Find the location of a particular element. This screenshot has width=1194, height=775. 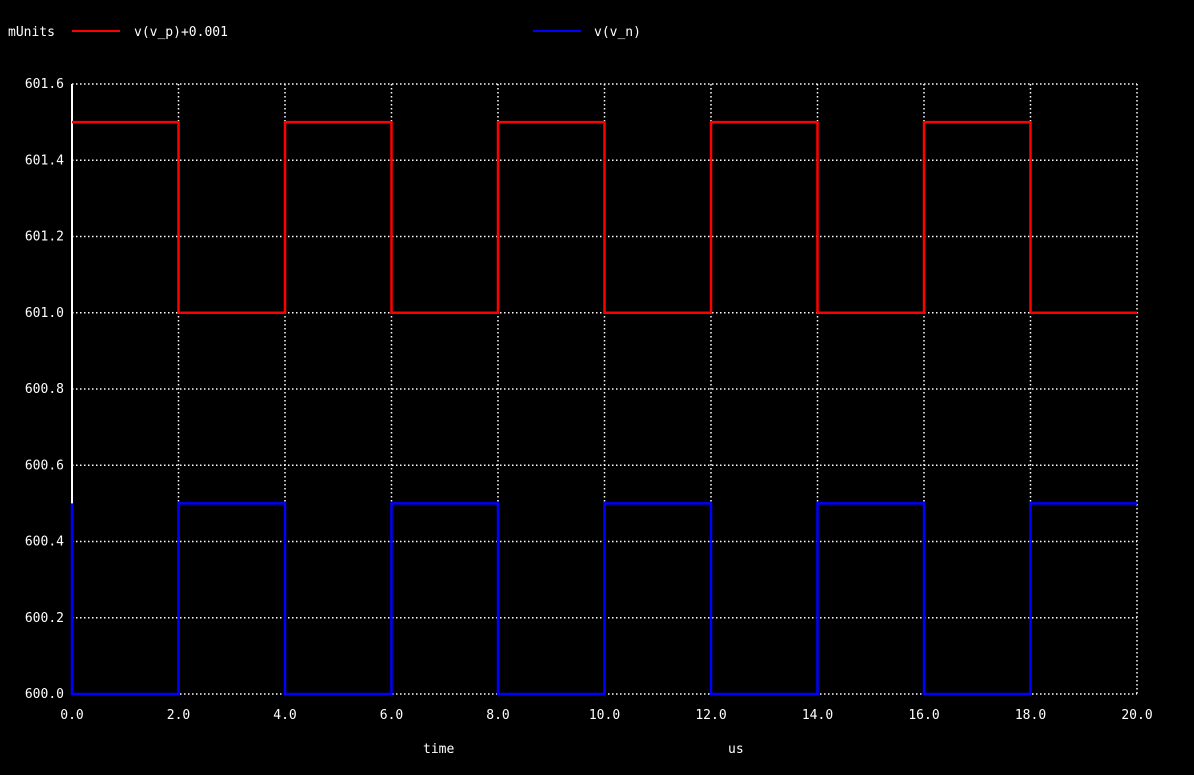

y-tick-label: 600.4 is located at coordinates (44, 542).